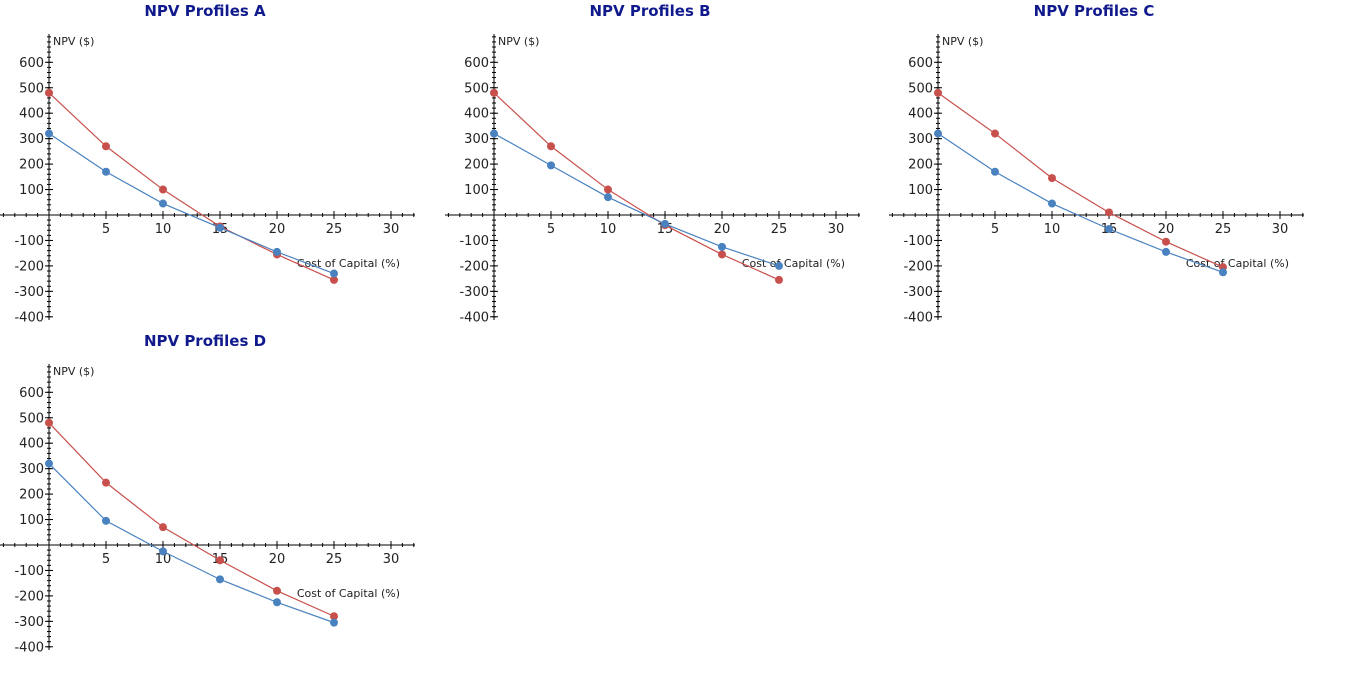 The height and width of the screenshot is (682, 1362). What do you see at coordinates (1094, 11) in the screenshot?
I see `chart-title: NPV Profiles C` at bounding box center [1094, 11].